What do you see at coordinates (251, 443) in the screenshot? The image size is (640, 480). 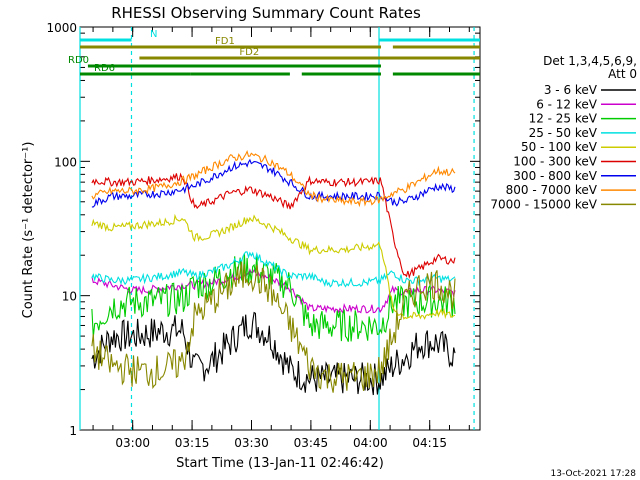 I see `x-tick-label: 03:30` at bounding box center [251, 443].